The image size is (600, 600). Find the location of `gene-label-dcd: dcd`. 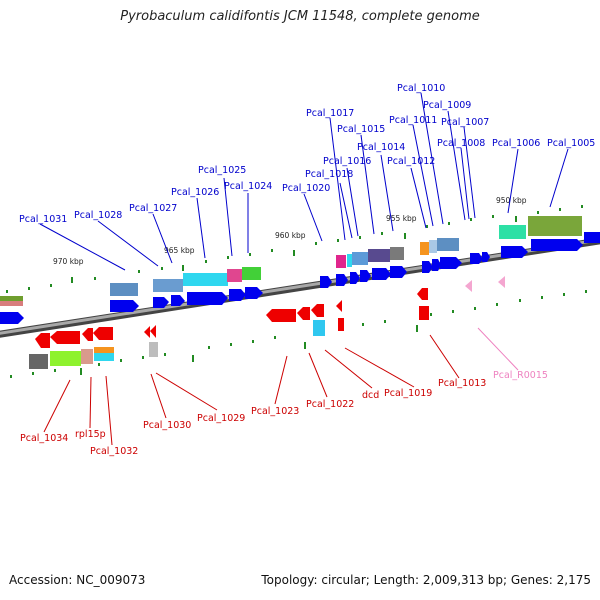

gene-label-dcd: dcd is located at coordinates (370, 395).